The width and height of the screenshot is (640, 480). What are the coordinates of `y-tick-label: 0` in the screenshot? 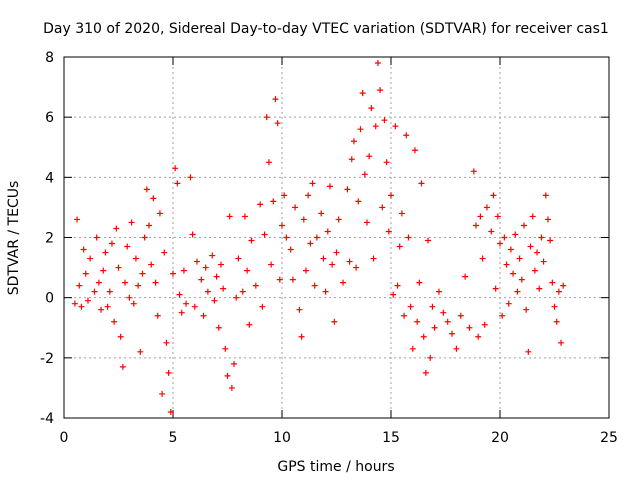 It's located at (49, 299).